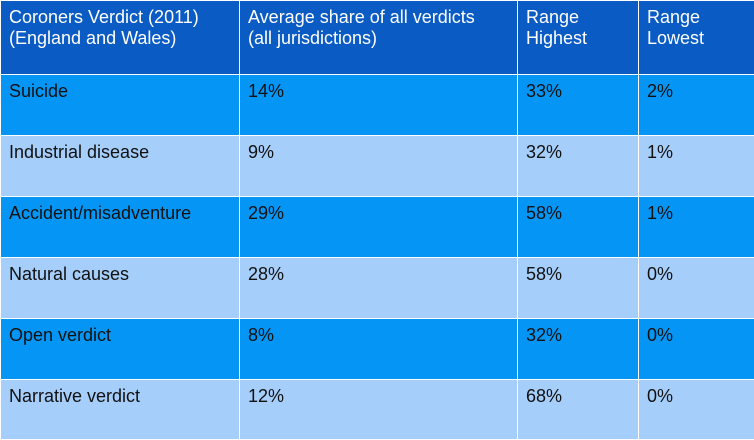  Describe the element at coordinates (313, 38) in the screenshot. I see `header-average-line2: (all jurisdictions)` at that location.